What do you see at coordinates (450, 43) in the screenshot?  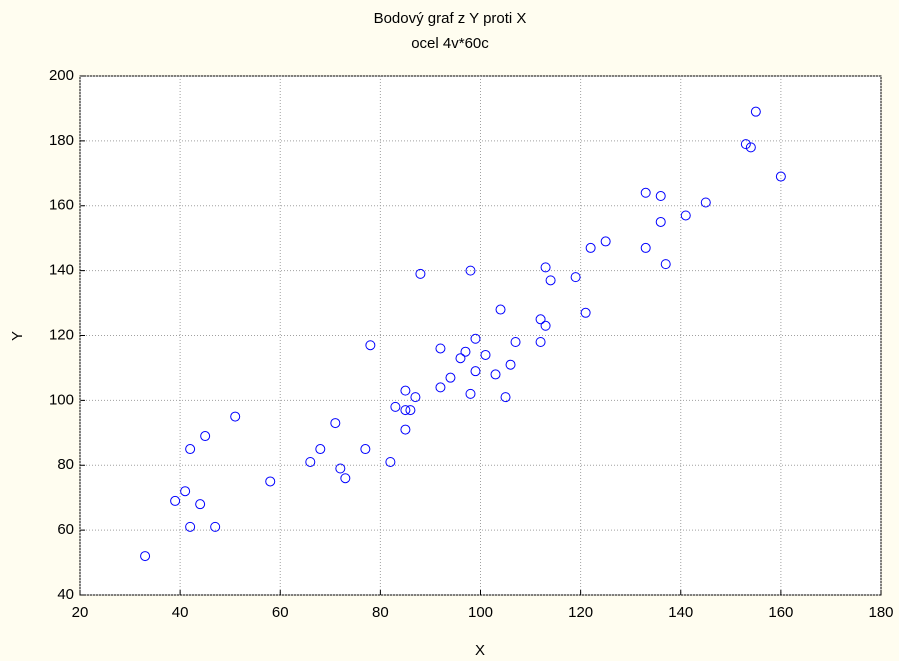 I see `chart-subtitle: ocel 4v*60c` at bounding box center [450, 43].